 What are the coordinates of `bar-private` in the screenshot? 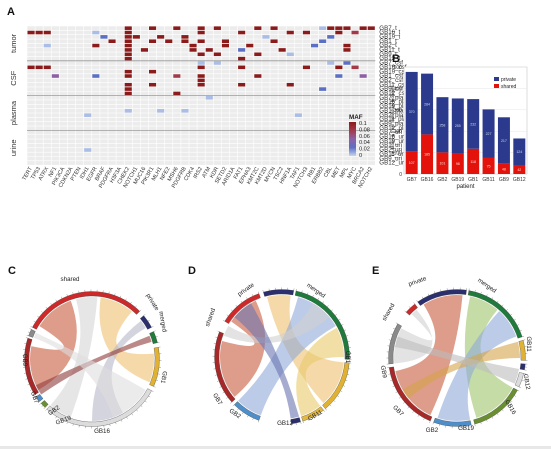 It's located at (503, 140).